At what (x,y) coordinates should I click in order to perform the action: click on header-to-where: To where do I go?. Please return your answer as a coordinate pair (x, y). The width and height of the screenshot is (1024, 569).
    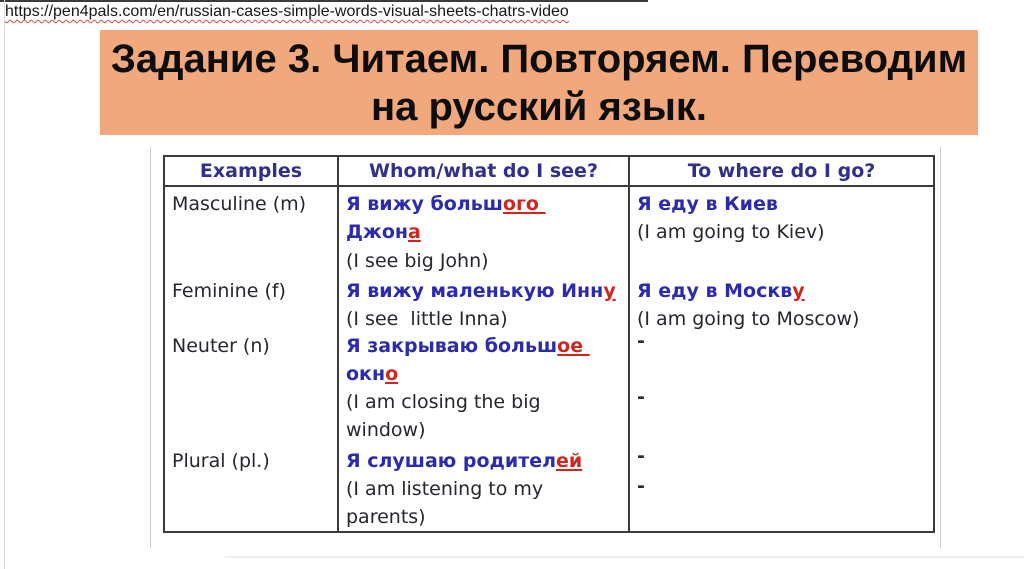
    Looking at the image, I should click on (780, 171).